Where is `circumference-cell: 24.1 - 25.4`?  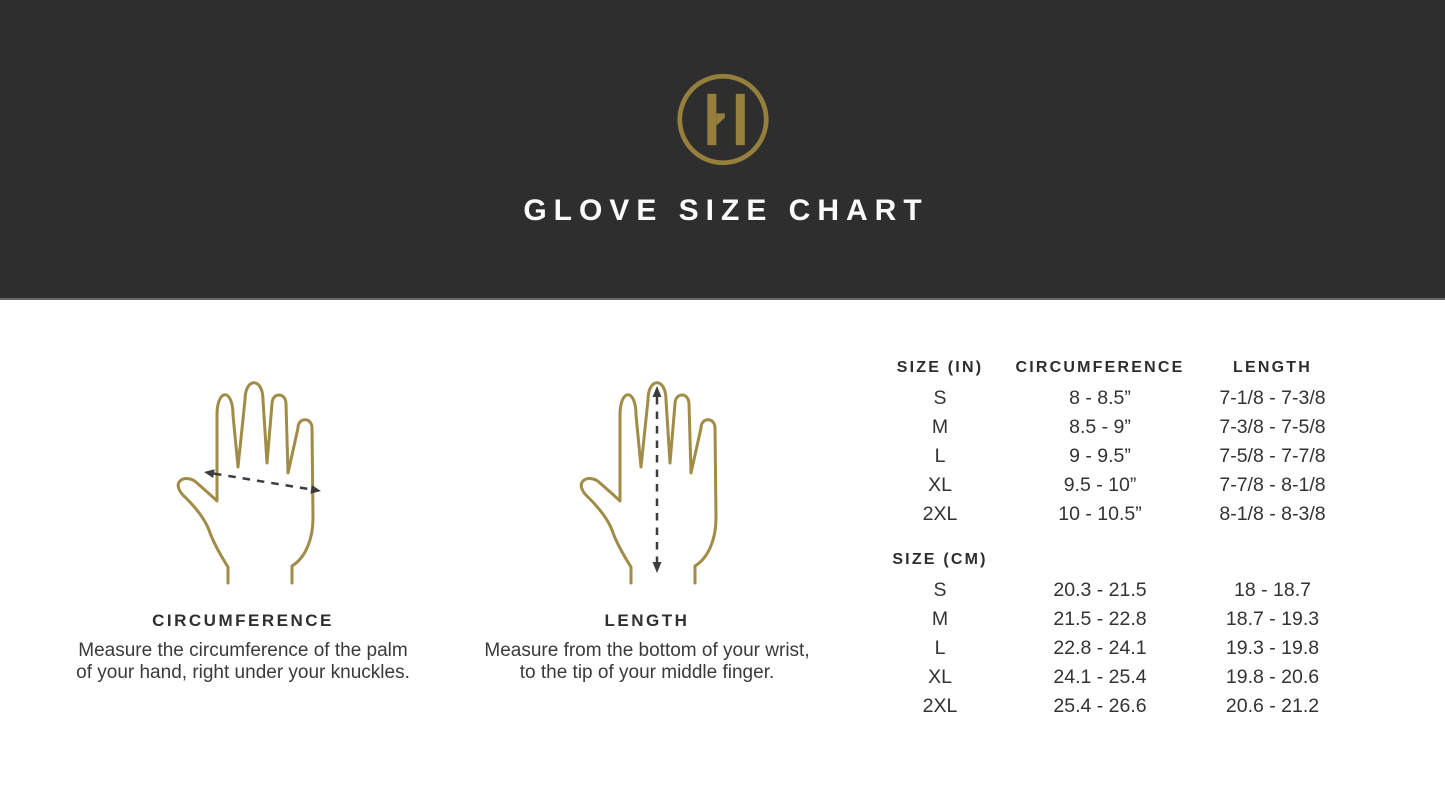 circumference-cell: 24.1 - 25.4 is located at coordinates (1100, 677).